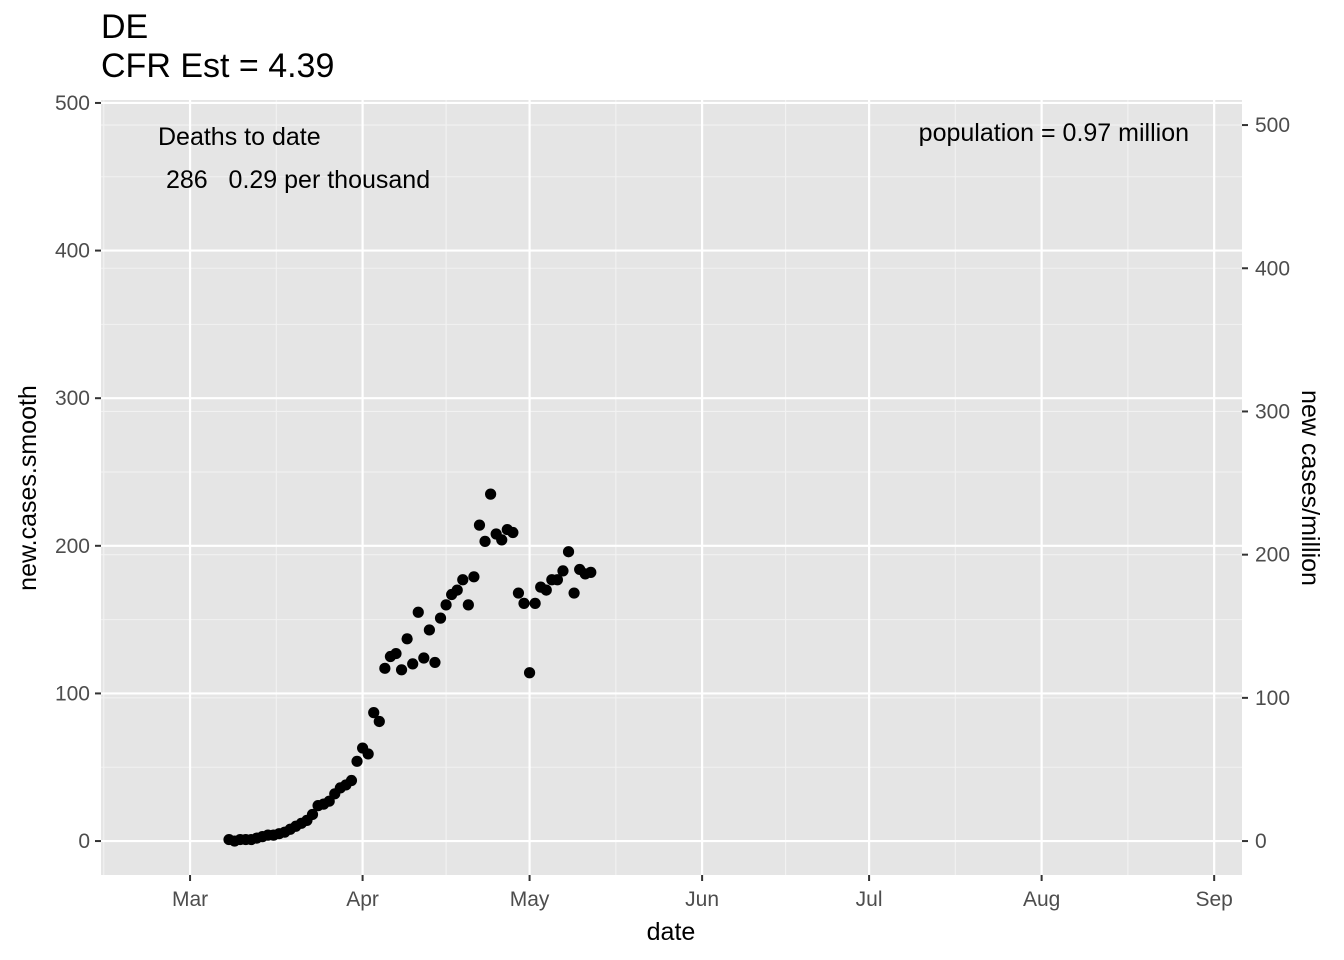 The image size is (1344, 960). I want to click on y-tick-label-right: 500, so click(1272, 125).